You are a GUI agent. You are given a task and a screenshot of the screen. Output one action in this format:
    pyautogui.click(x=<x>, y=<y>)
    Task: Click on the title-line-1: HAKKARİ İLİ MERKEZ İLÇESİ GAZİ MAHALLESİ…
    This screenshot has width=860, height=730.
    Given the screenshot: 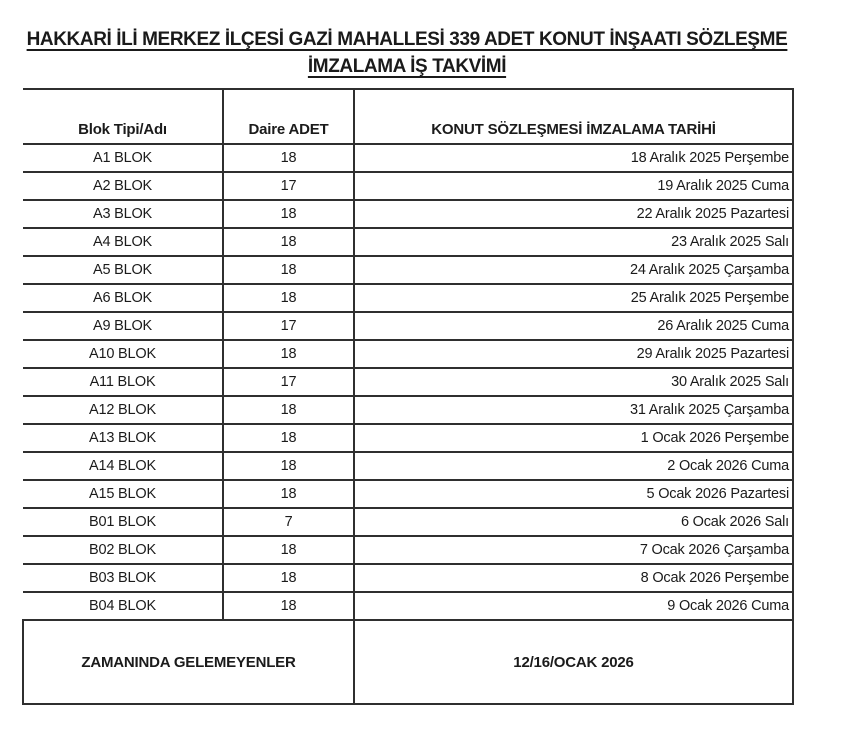 What is the action you would take?
    pyautogui.click(x=407, y=39)
    